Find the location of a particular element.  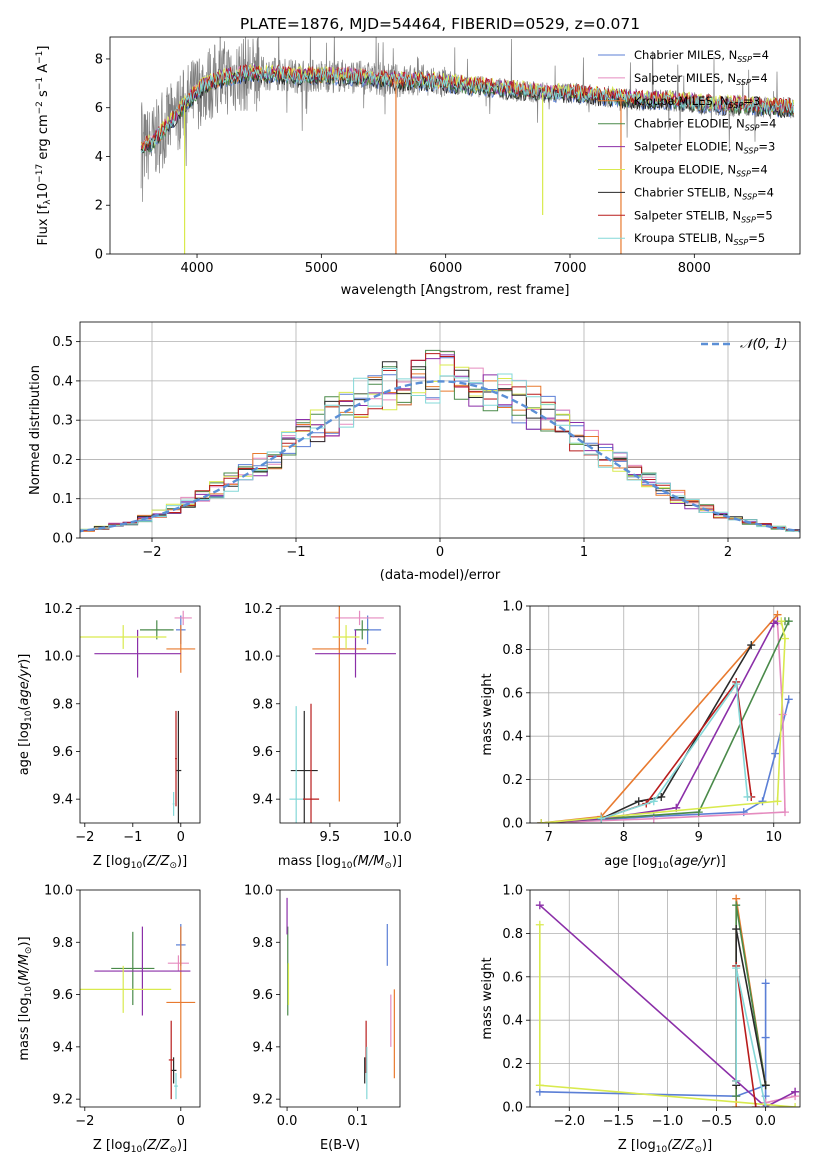

legend-entry: Salpeter ELODIE, NSSP=3 is located at coordinates (704, 148).